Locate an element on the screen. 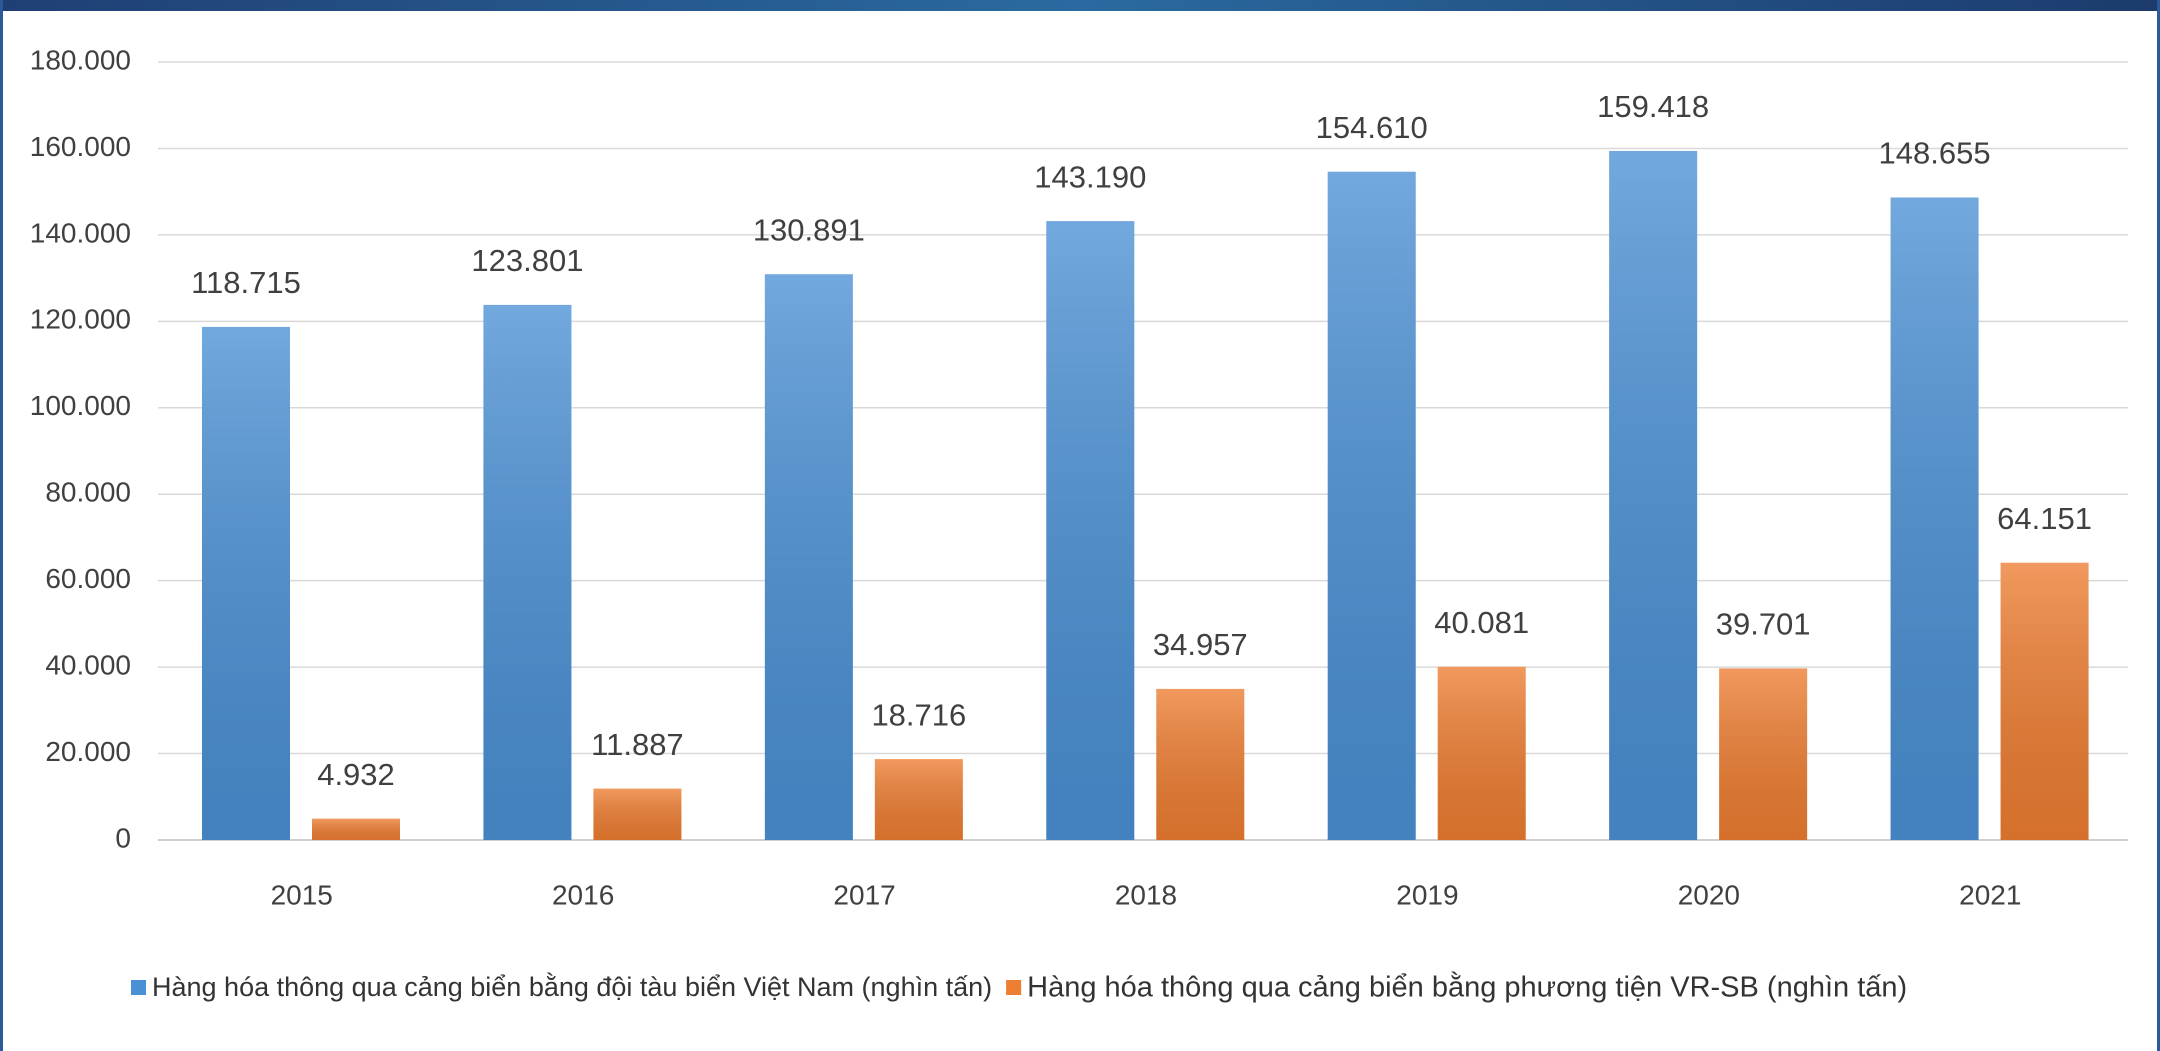  x-tick-label: 2017 is located at coordinates (864, 894).